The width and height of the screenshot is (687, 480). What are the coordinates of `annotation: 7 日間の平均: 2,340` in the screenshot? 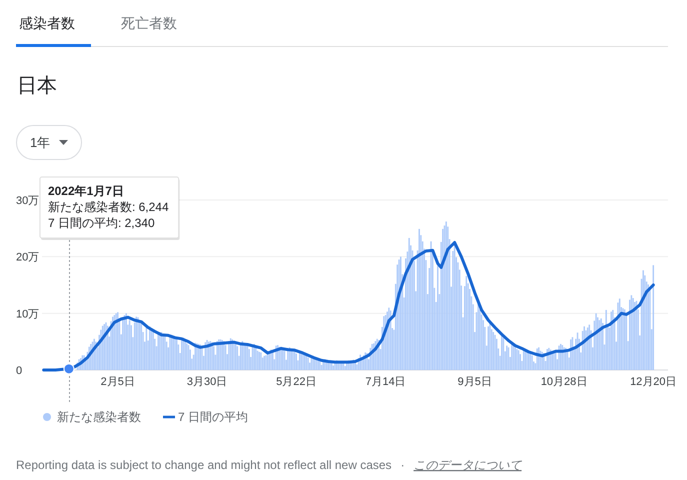 It's located at (101, 223).